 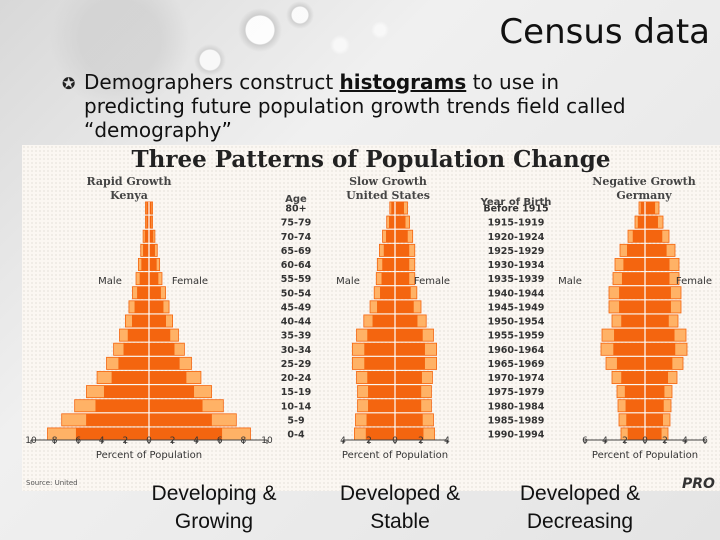 What do you see at coordinates (432, 281) in the screenshot?
I see `side-label-female-1: Female` at bounding box center [432, 281].